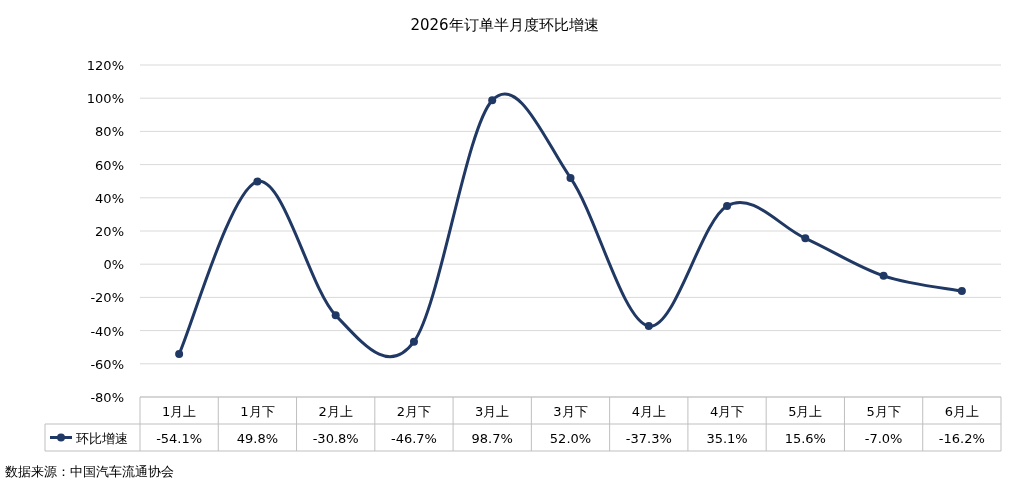  What do you see at coordinates (102, 438) in the screenshot?
I see `legend-label: 环比增速` at bounding box center [102, 438].